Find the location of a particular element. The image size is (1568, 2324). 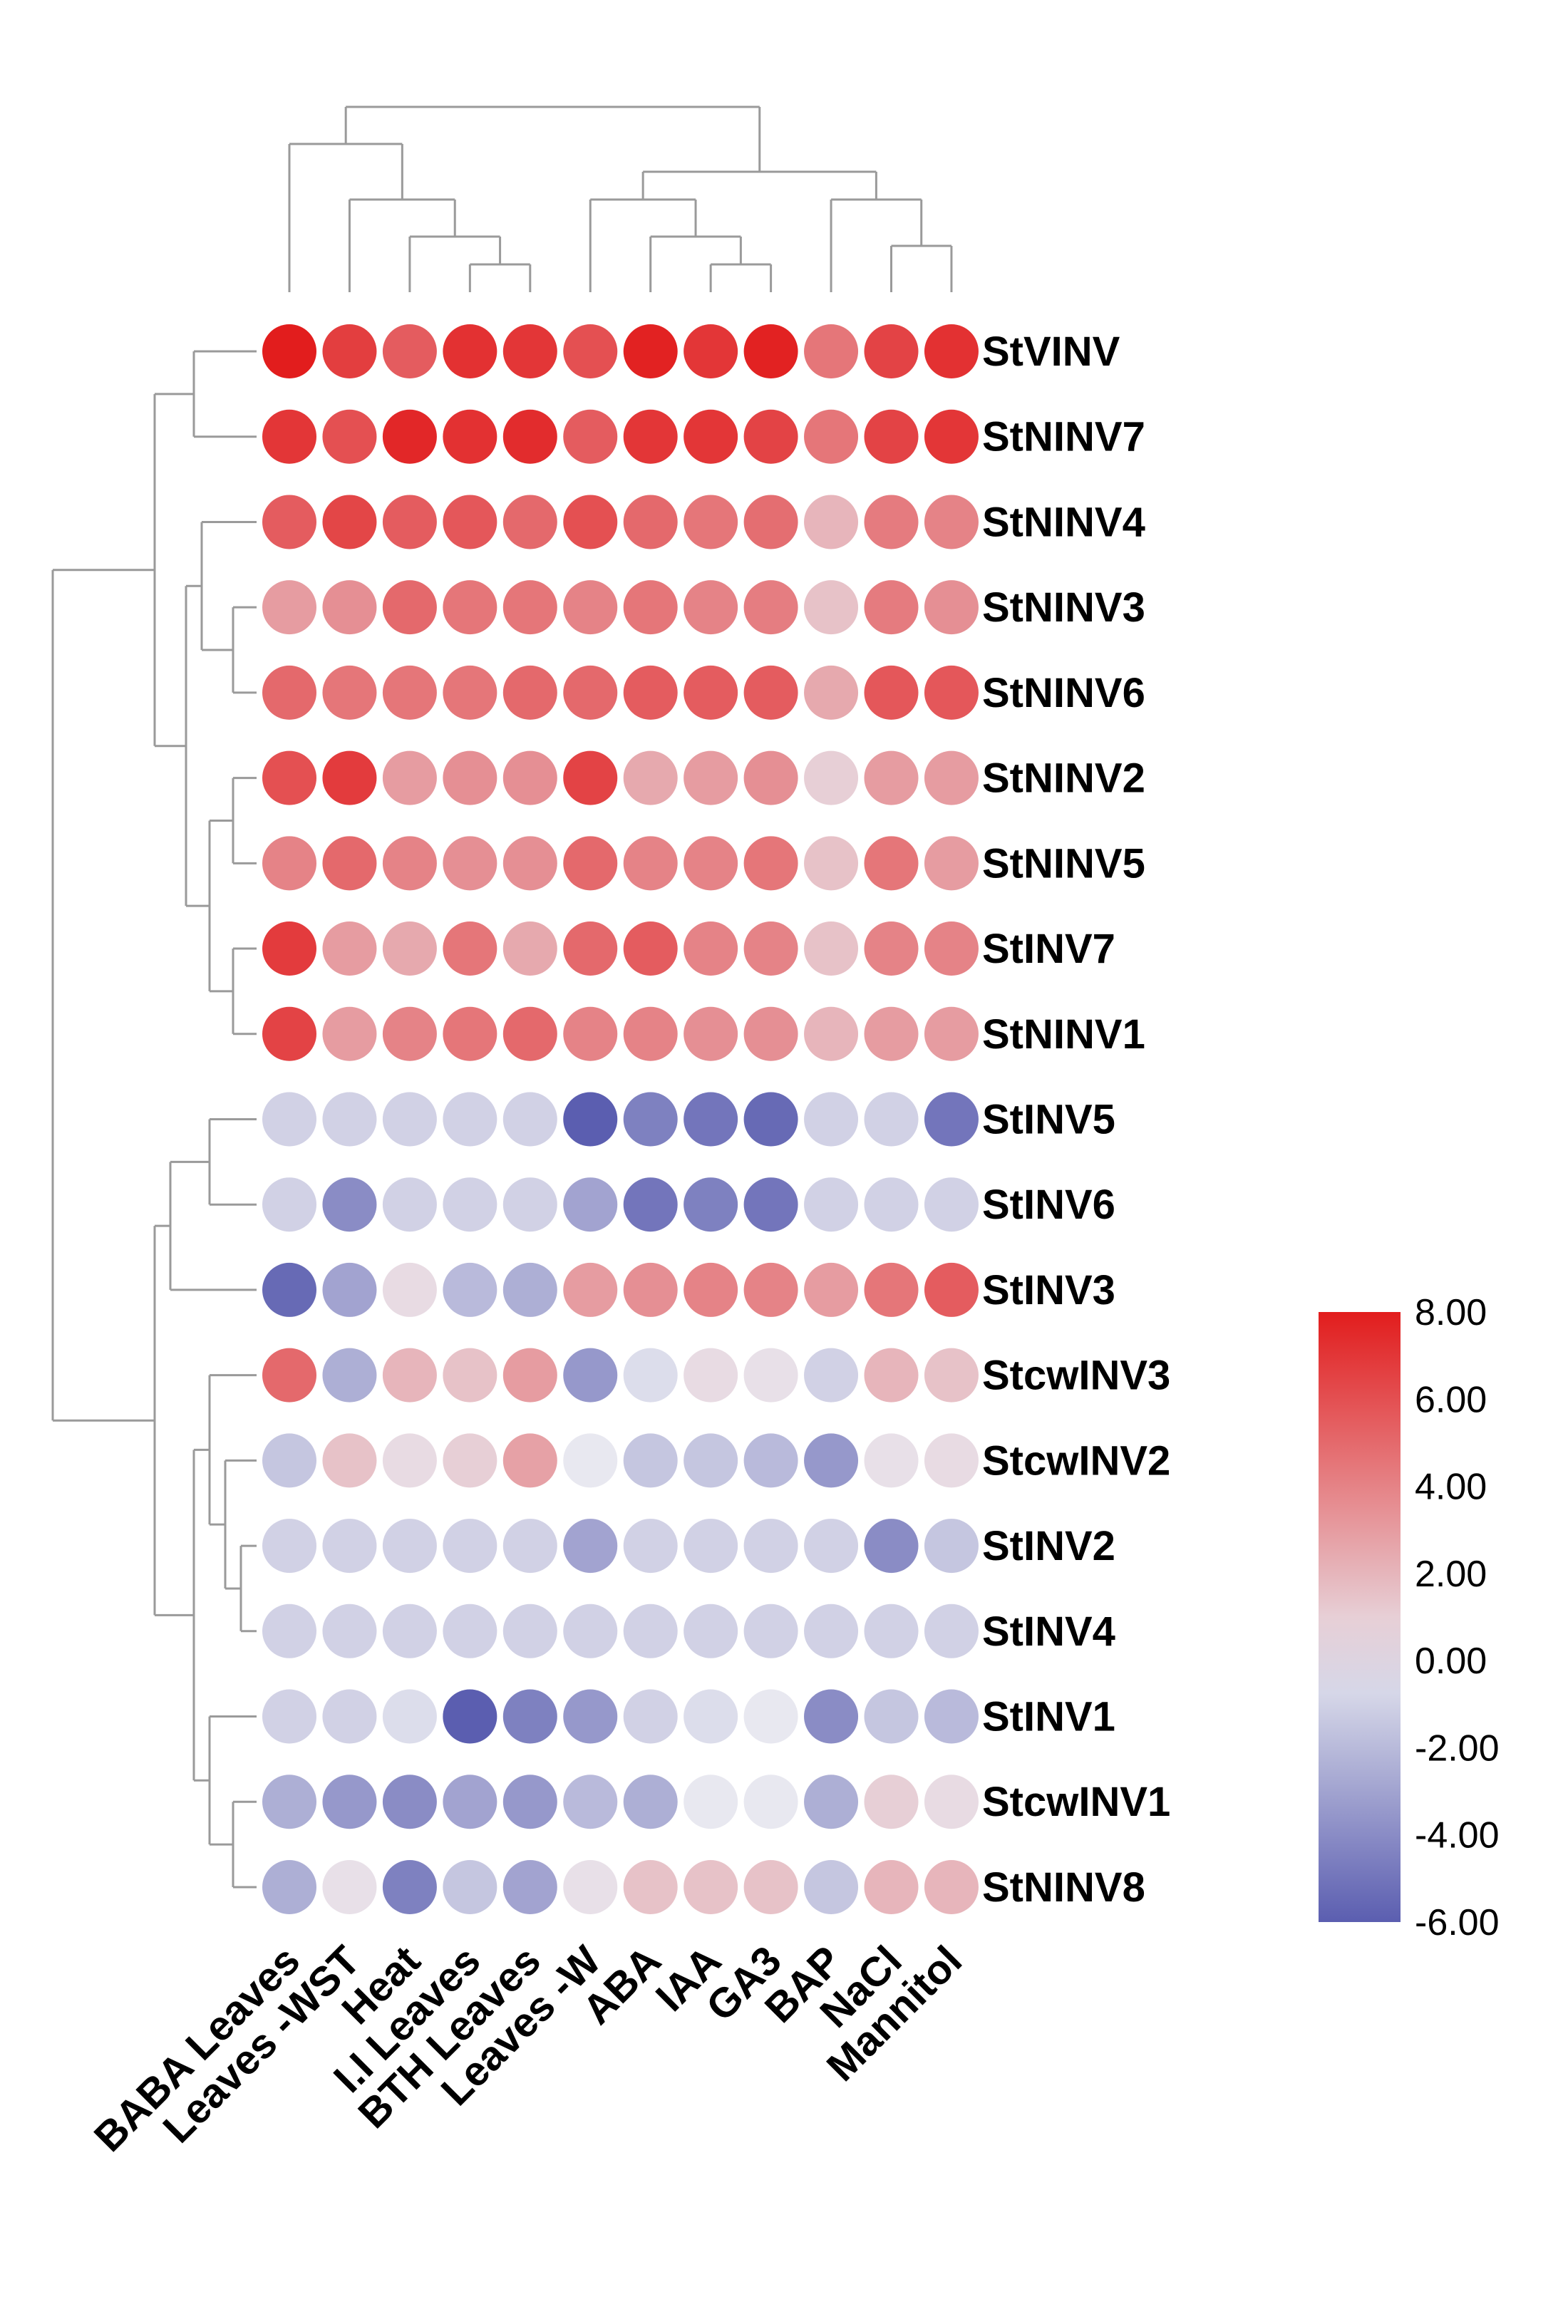

row-label: StNINV5 is located at coordinates (1064, 864).